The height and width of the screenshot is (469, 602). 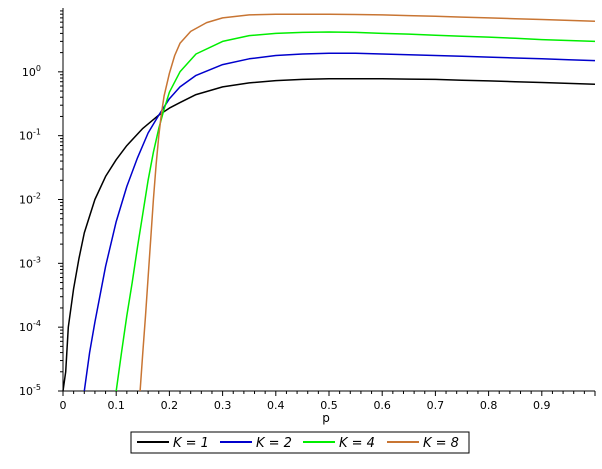 What do you see at coordinates (329, 405) in the screenshot?
I see `x-tick-label: 0.5` at bounding box center [329, 405].